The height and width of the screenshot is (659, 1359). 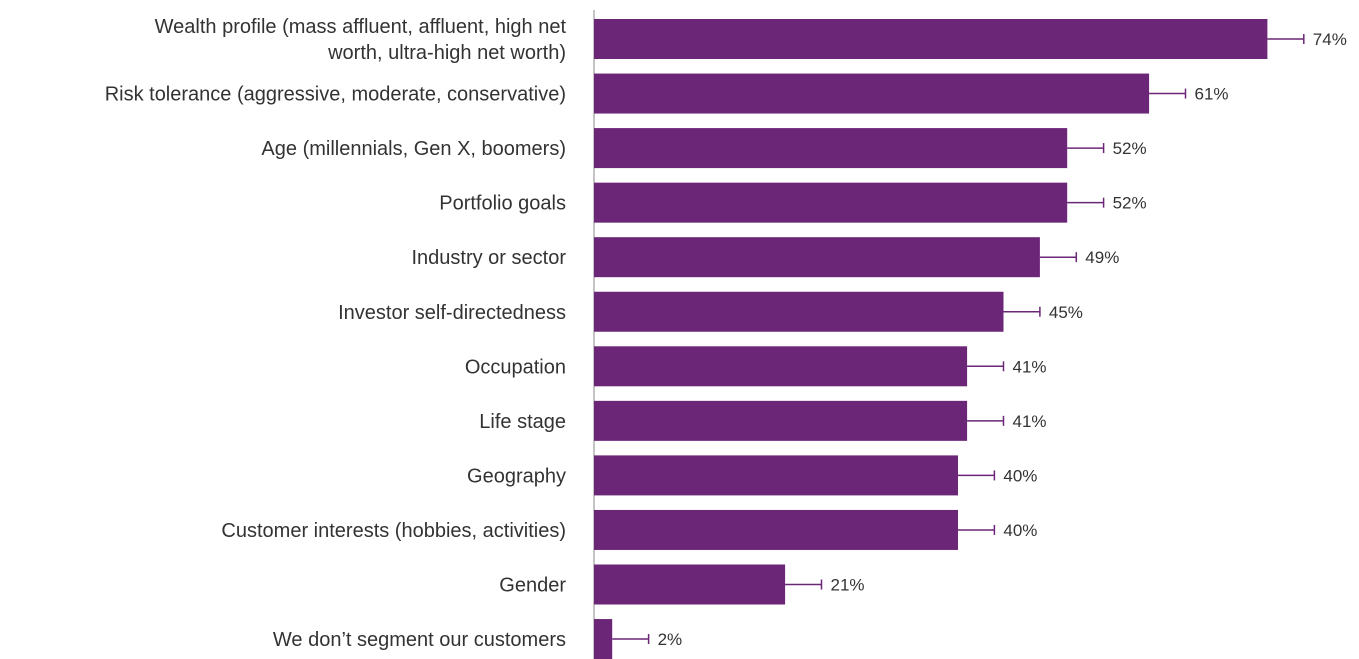 I want to click on category-label: Portfolio goals, so click(x=502, y=204).